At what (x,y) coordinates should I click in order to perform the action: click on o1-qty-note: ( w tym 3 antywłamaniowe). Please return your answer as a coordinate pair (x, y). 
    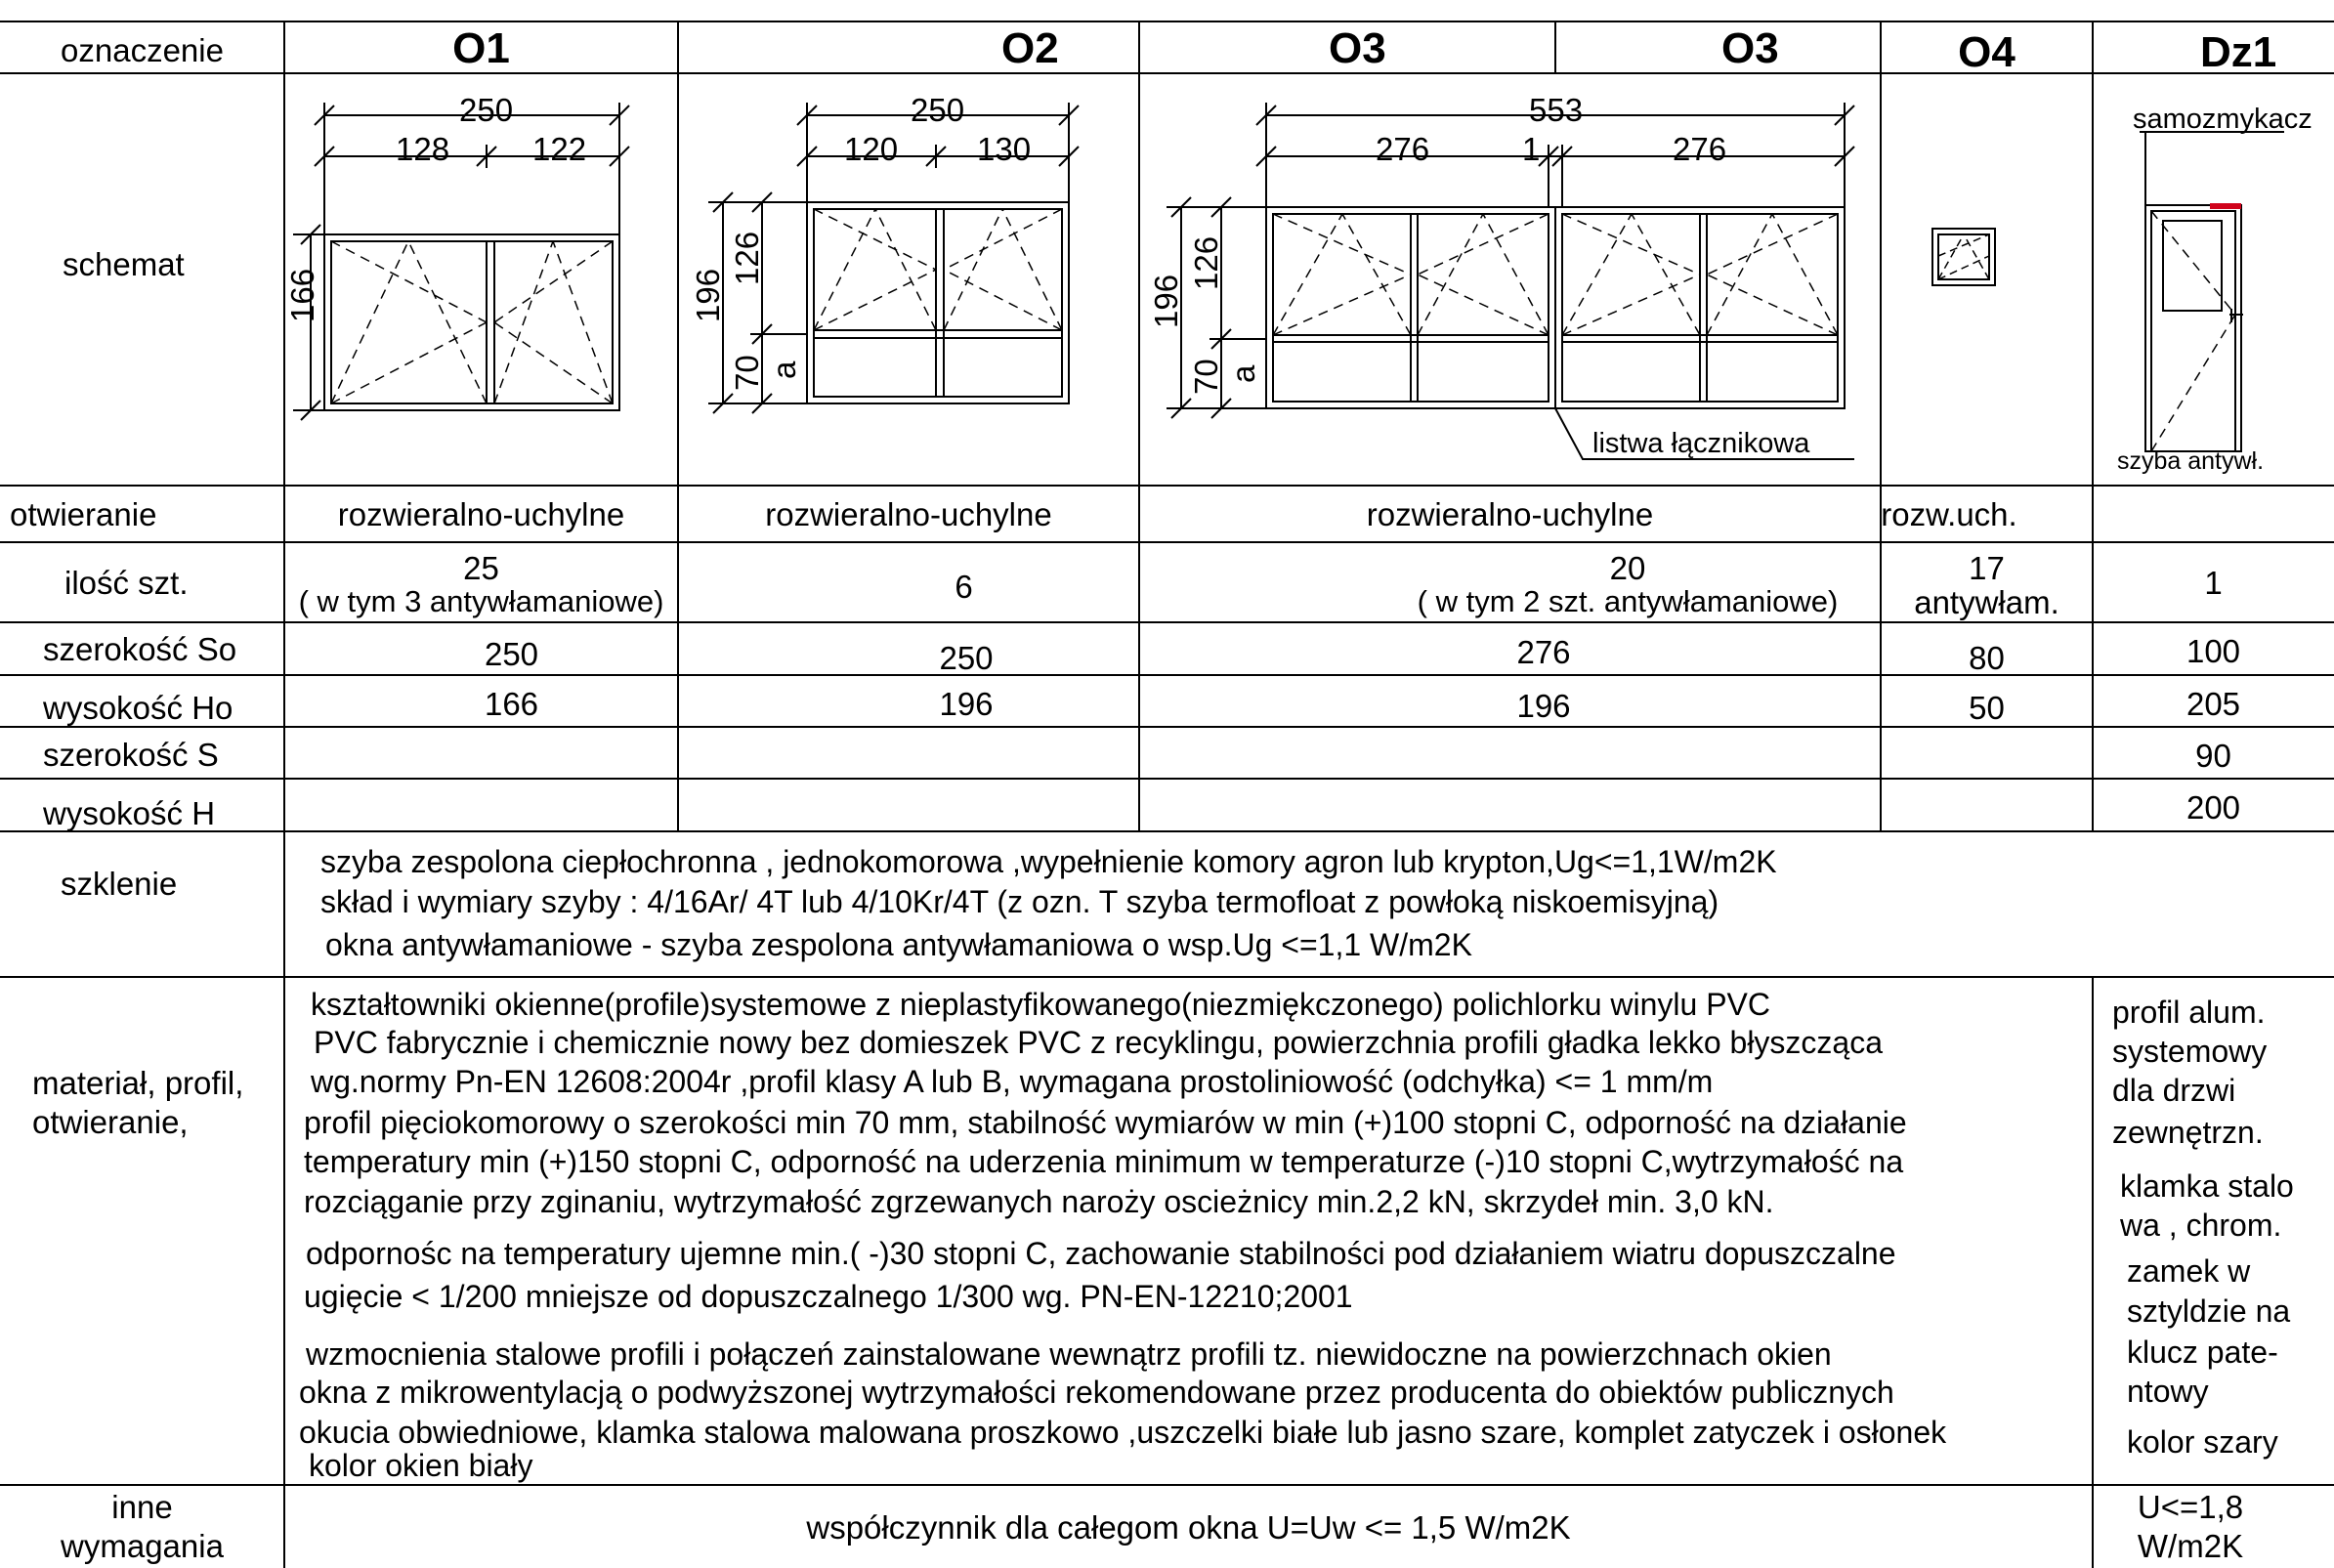
    Looking at the image, I should click on (481, 601).